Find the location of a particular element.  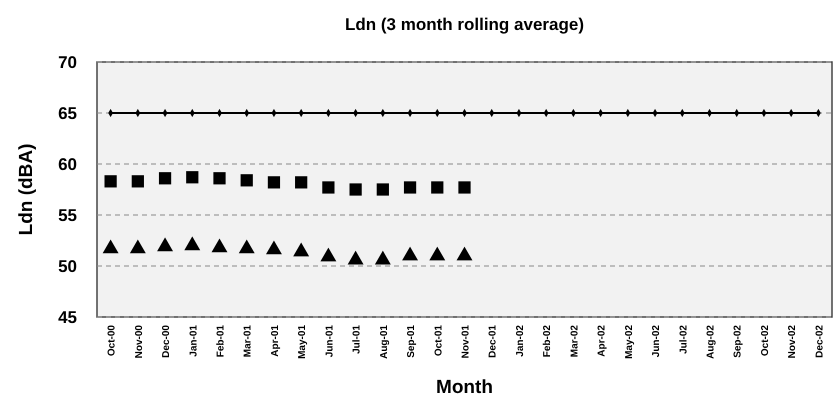

x-axis-title: Month is located at coordinates (464, 387).